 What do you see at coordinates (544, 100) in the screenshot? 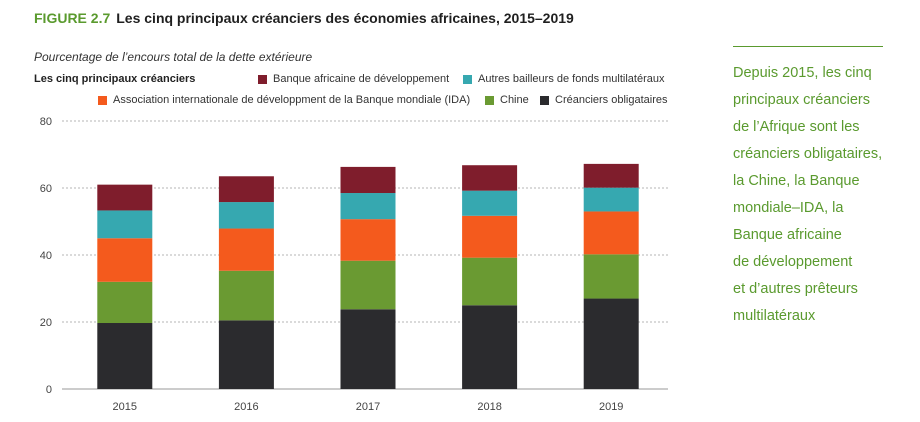
I see `legend-swatch-bondholders` at bounding box center [544, 100].